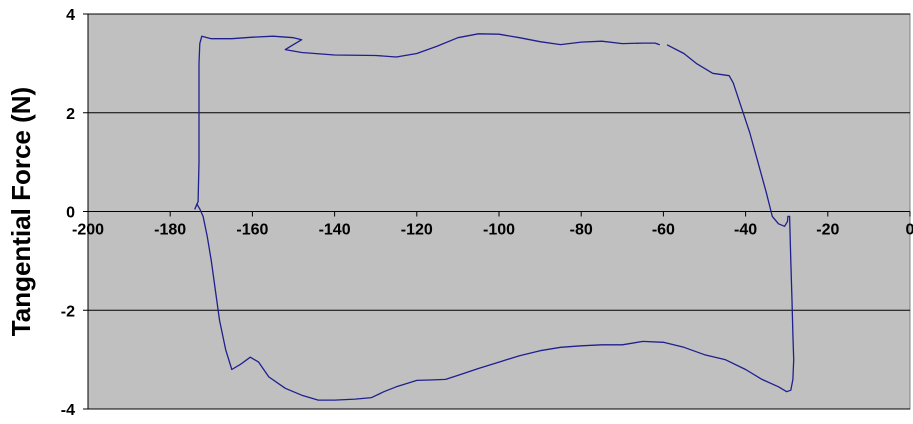 The height and width of the screenshot is (424, 913). What do you see at coordinates (827, 230) in the screenshot?
I see `x-tick-label: -20` at bounding box center [827, 230].